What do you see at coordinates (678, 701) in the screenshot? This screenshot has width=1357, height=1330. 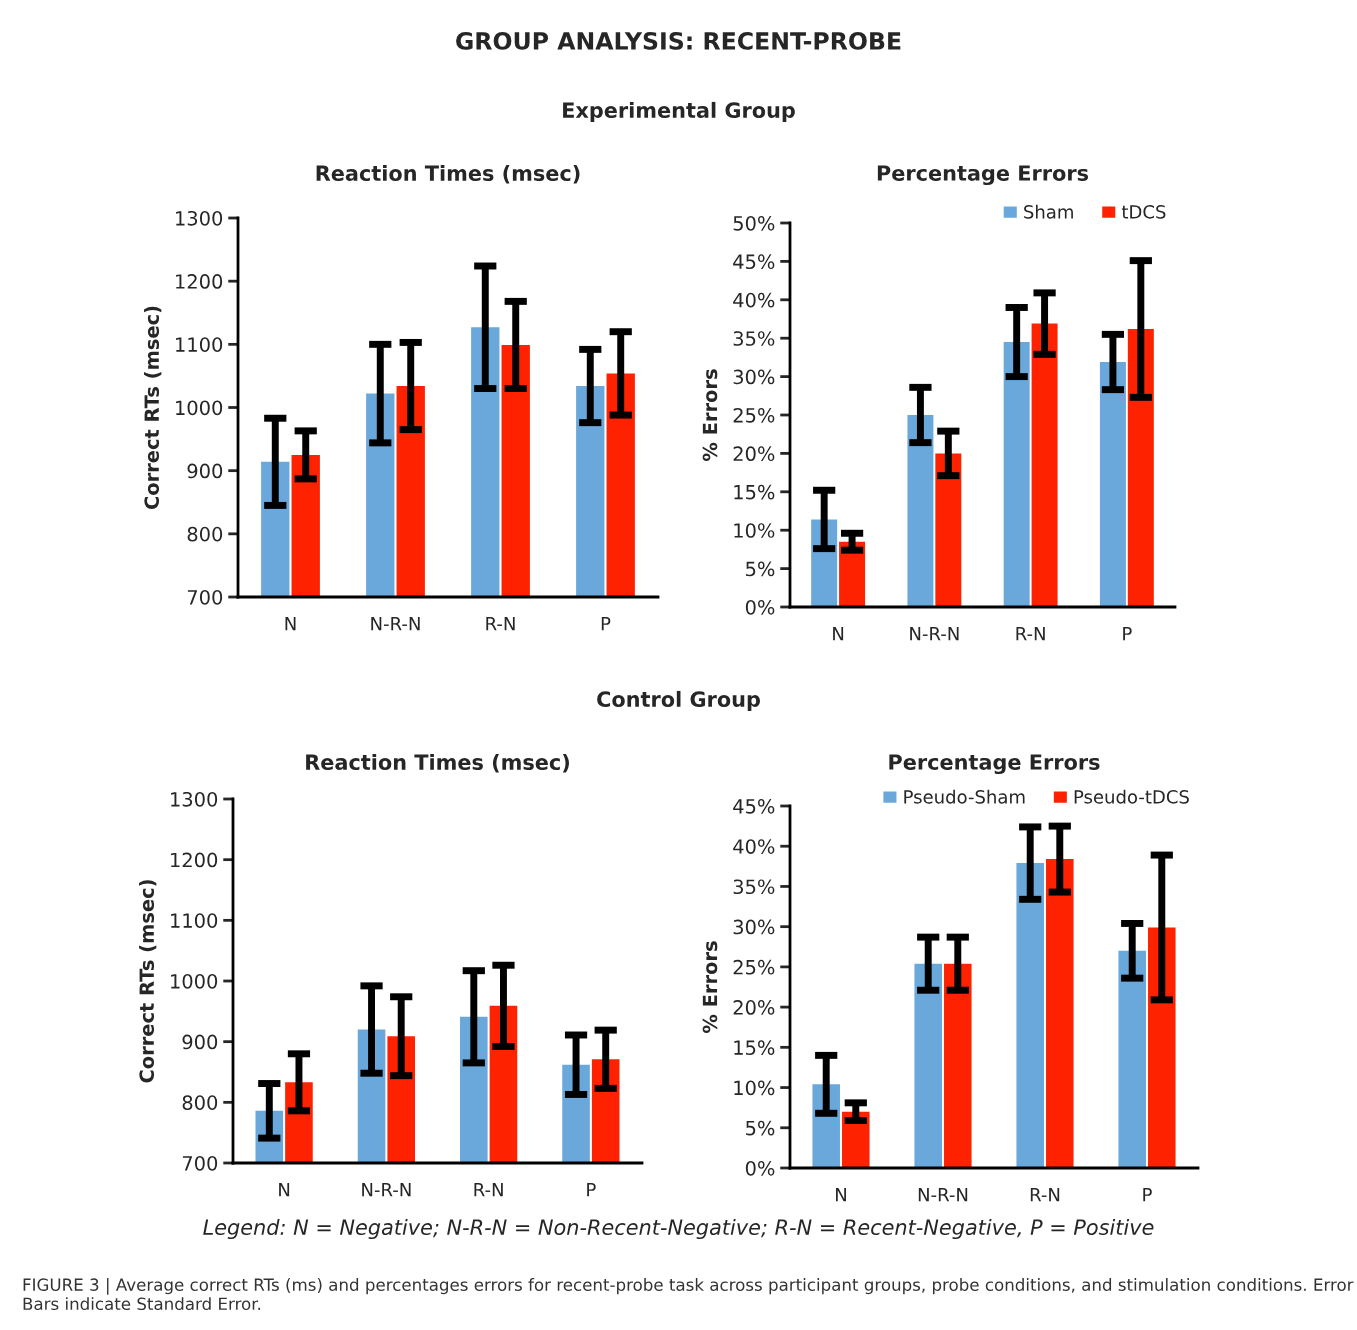 I see `text: Control Group` at bounding box center [678, 701].